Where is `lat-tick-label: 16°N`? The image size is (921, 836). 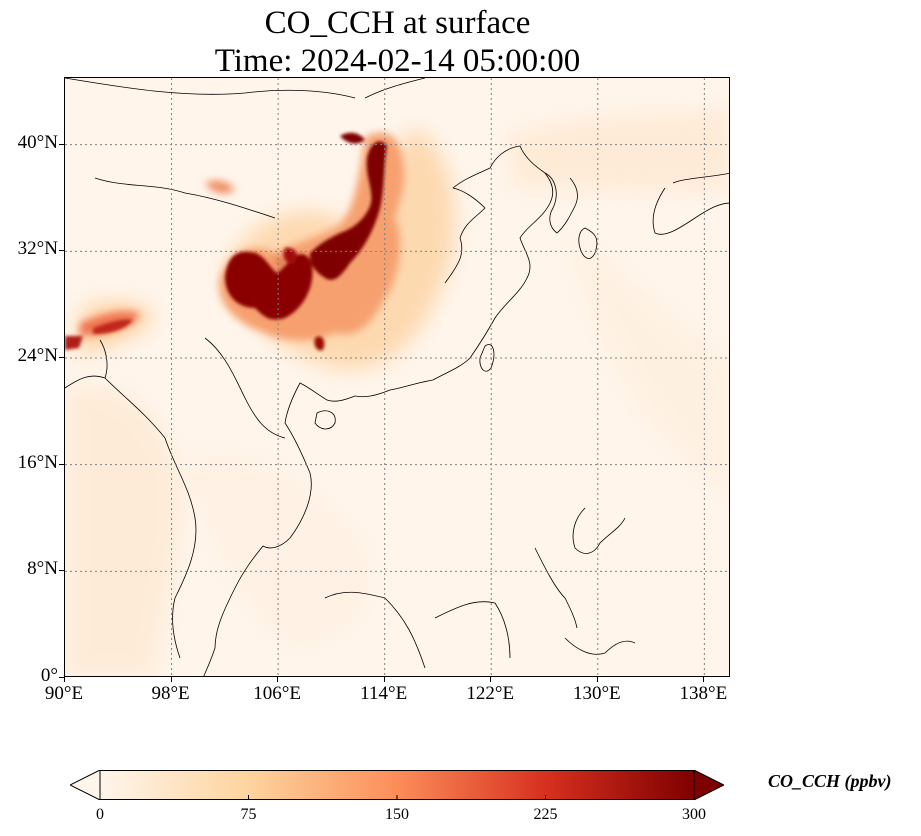 lat-tick-label: 16°N is located at coordinates (37, 462).